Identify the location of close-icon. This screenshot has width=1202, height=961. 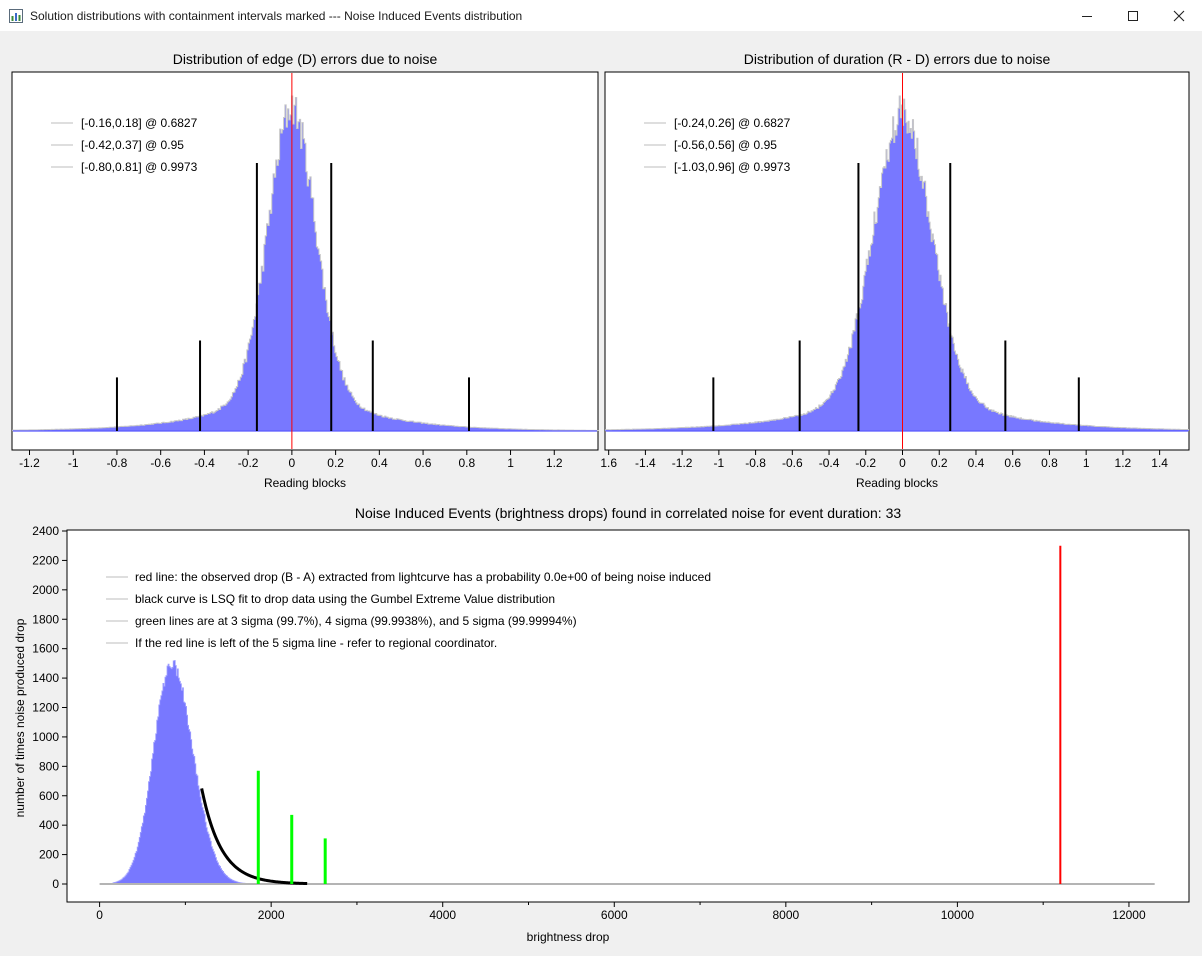
(1179, 15).